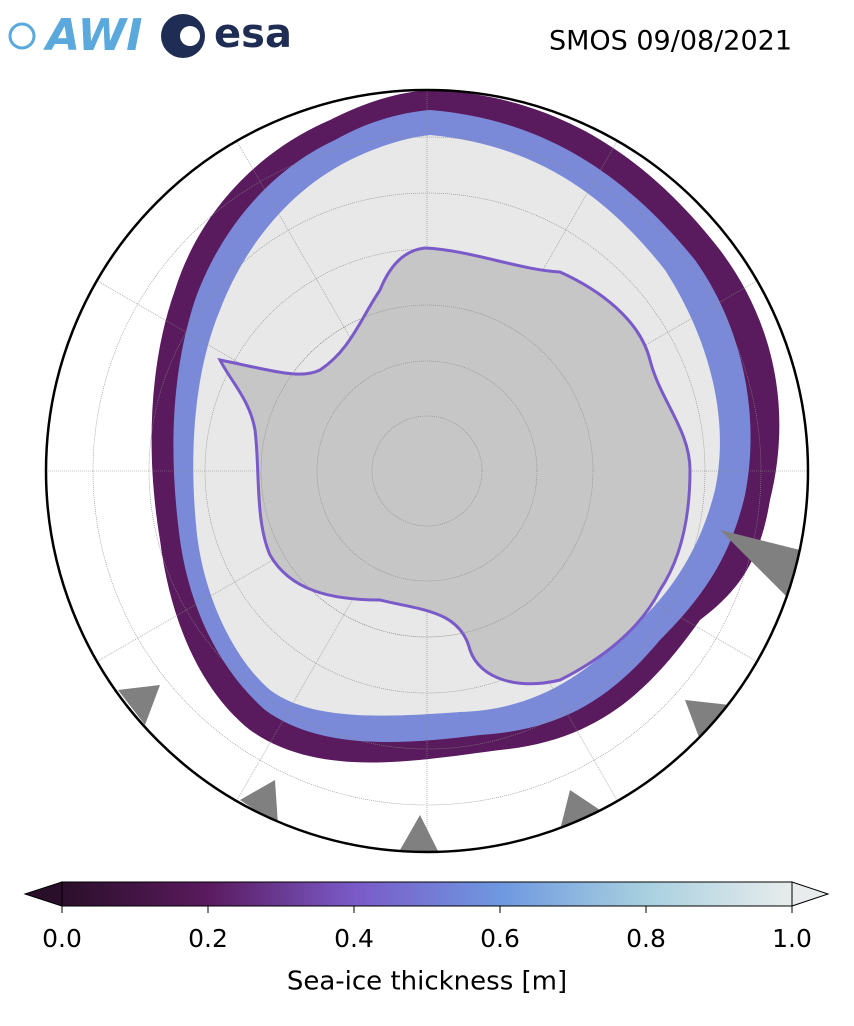 This screenshot has width=854, height=1026. Describe the element at coordinates (670, 41) in the screenshot. I see `map-title: SMOS 09/08/2021` at that location.